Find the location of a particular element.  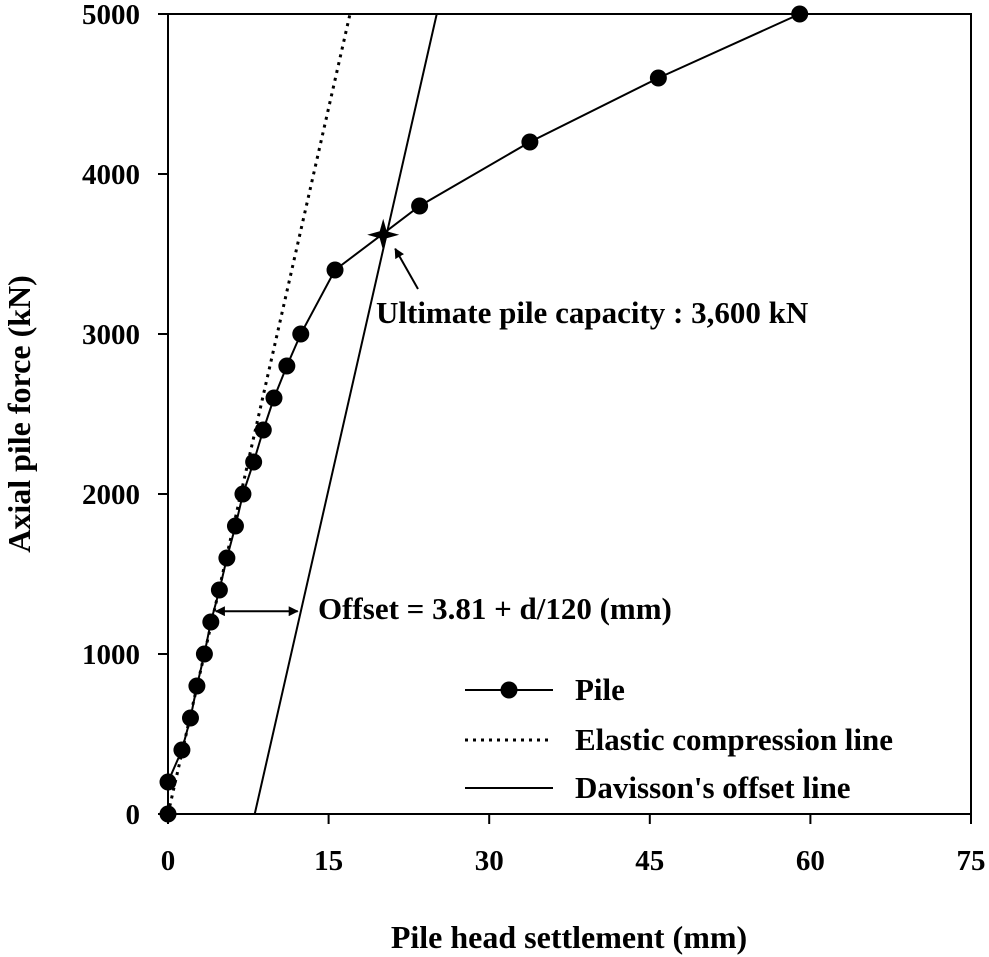

ultimate-capacity-star is located at coordinates (383, 234).